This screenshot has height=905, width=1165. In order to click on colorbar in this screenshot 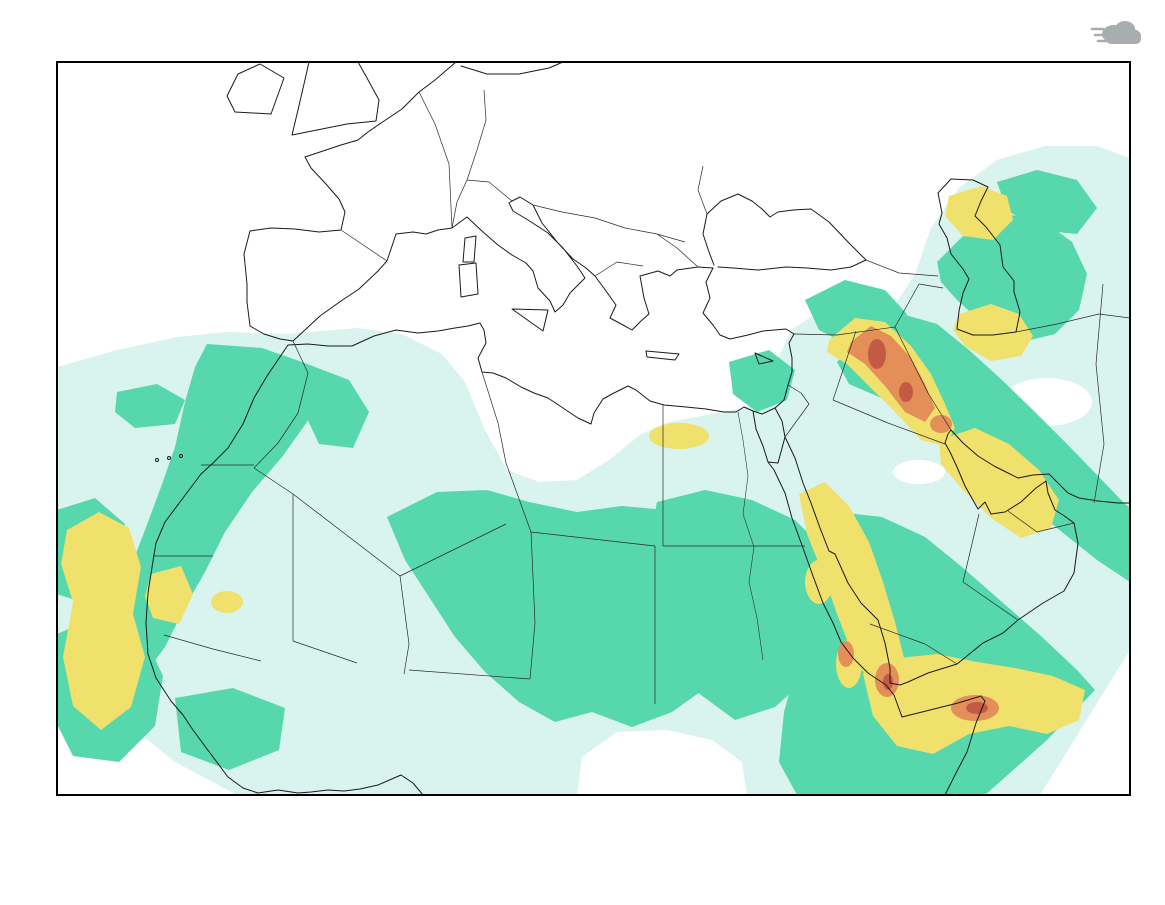, I will do `click(582, 870)`.